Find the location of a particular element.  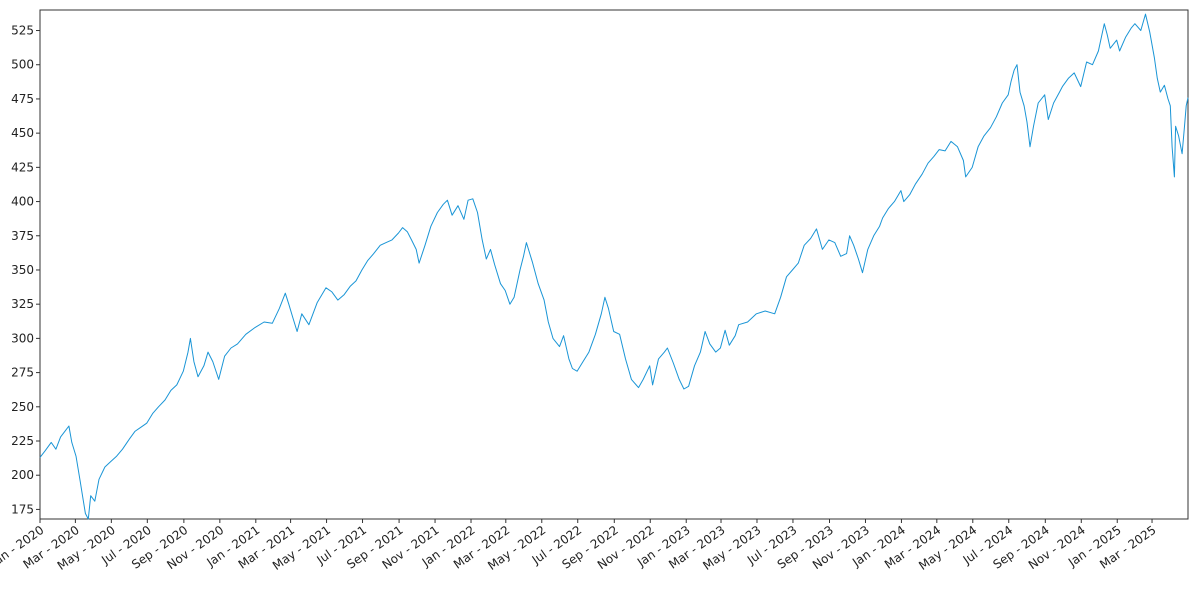

y-tick-label: 425 is located at coordinates (22, 167).